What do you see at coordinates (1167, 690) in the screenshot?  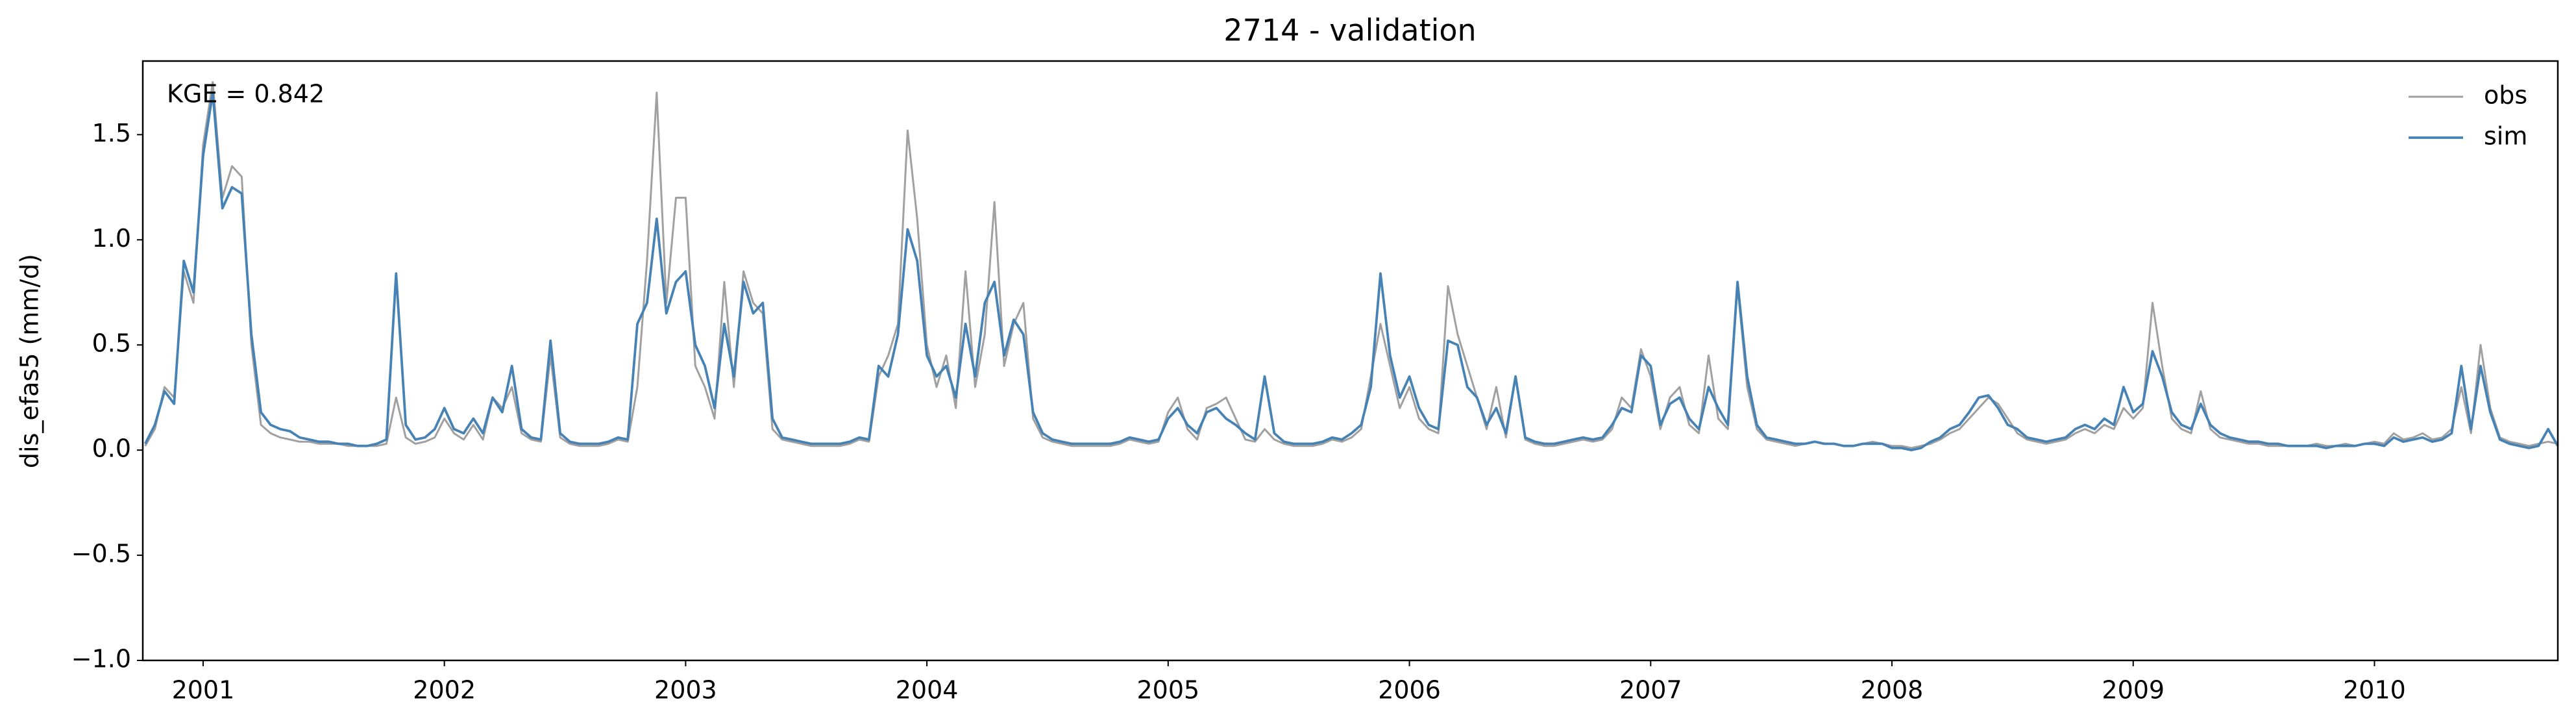 I see `x-tick-label: 2005` at bounding box center [1167, 690].